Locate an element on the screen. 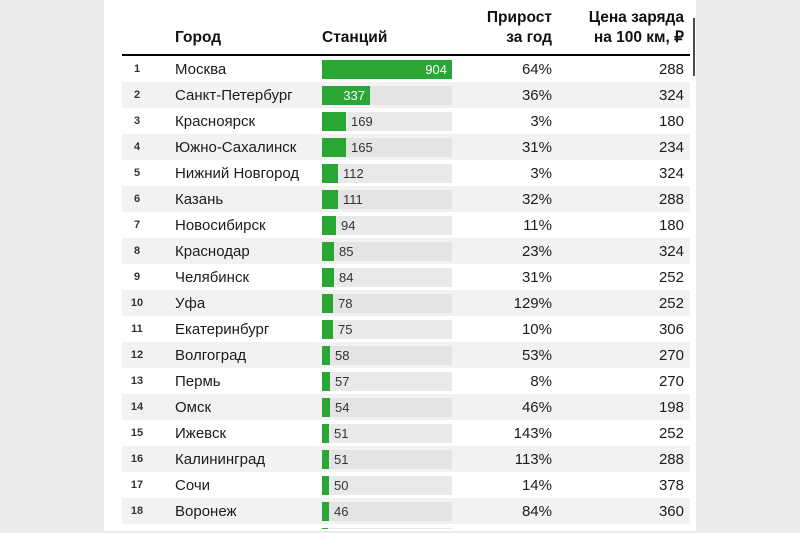 The width and height of the screenshot is (800, 533). bar-track: 111 is located at coordinates (387, 199).